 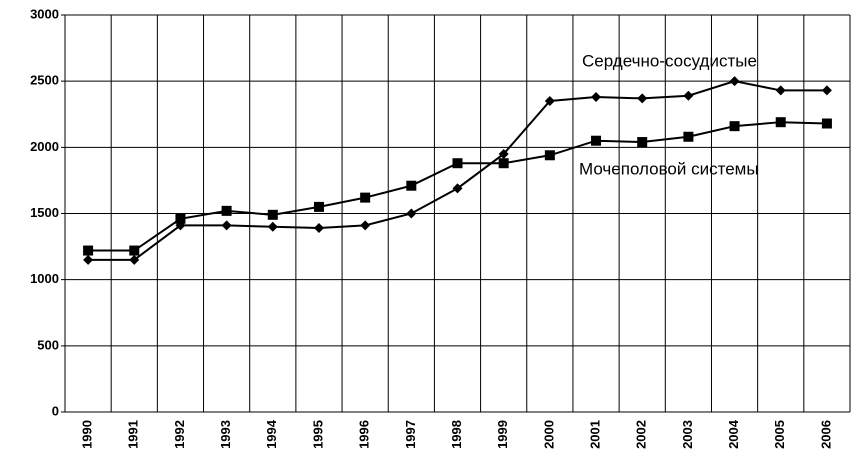 What do you see at coordinates (44, 212) in the screenshot?
I see `y-tick-label: 1500` at bounding box center [44, 212].